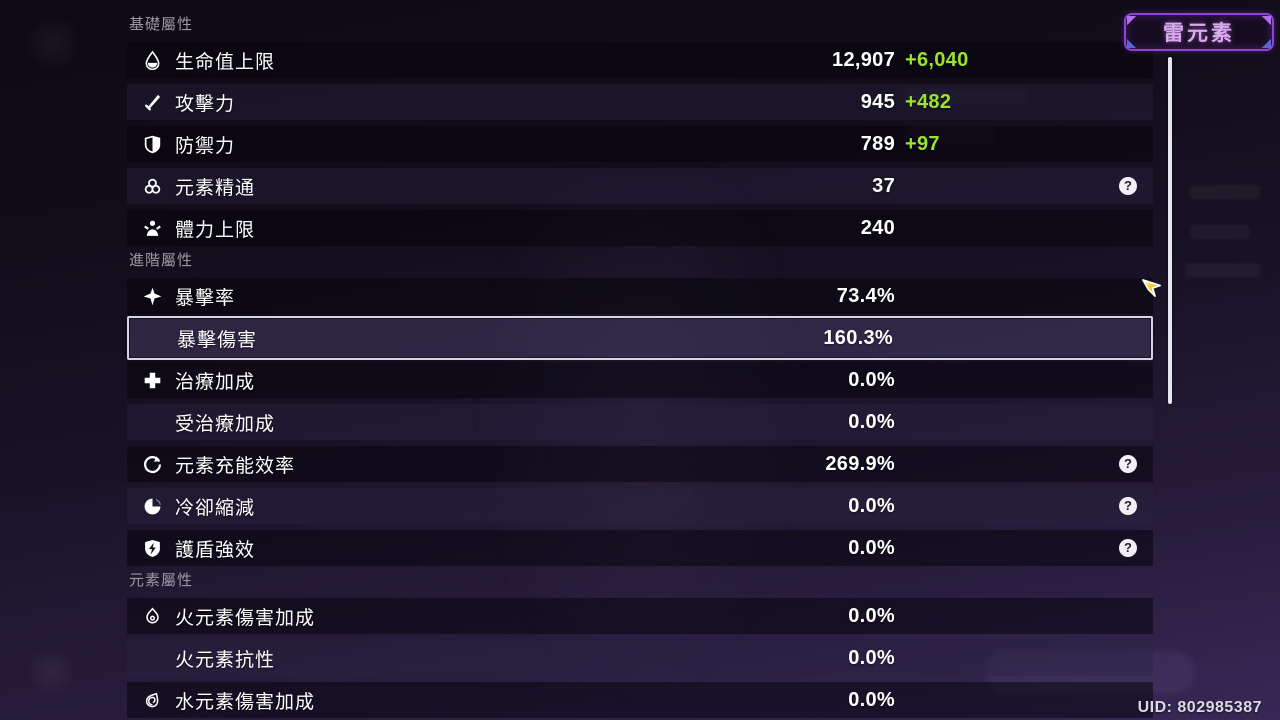  I want to click on stat-label: 護盾強效, so click(215, 550).